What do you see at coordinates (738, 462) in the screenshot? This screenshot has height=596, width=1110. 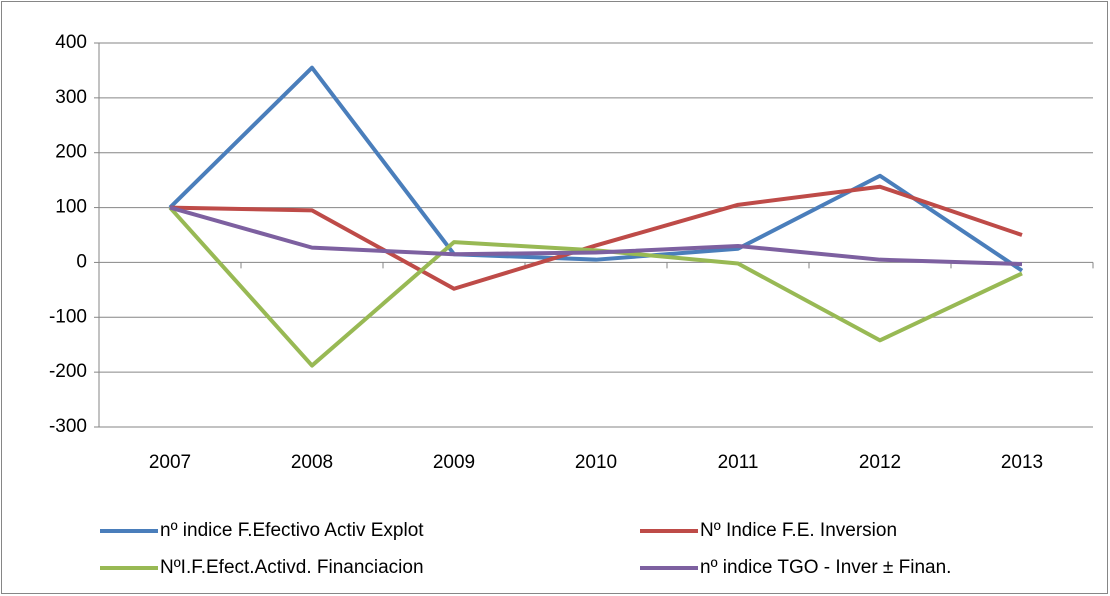 I see `x-tick-label: 2011` at bounding box center [738, 462].